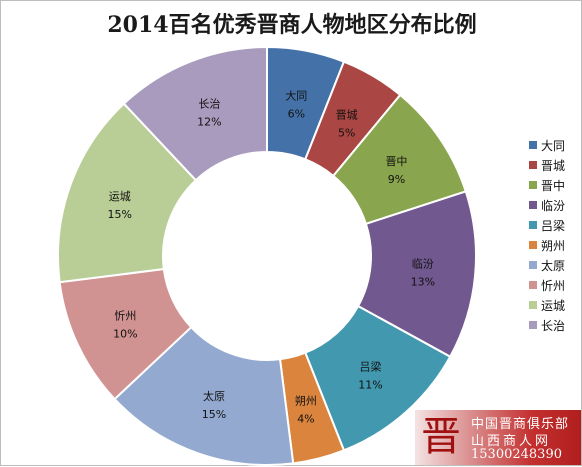 The width and height of the screenshot is (582, 467). Describe the element at coordinates (396, 179) in the screenshot. I see `slice-percent-label: 9%` at that location.